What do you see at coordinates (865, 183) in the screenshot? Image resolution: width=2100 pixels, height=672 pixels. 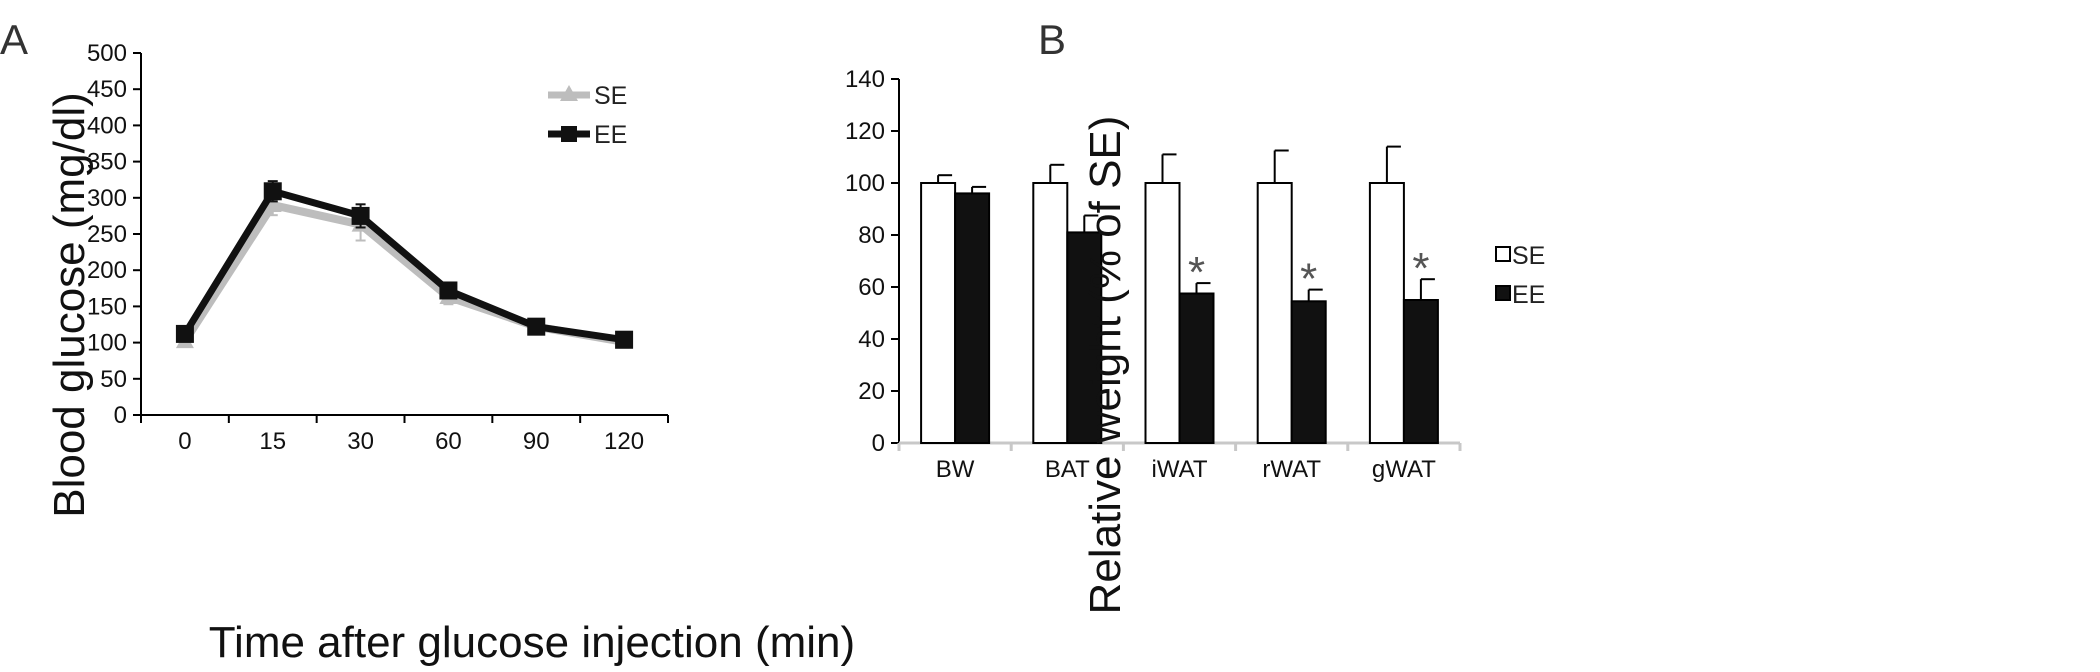 I see `chart-b-y-tick-label: 100` at bounding box center [865, 183].